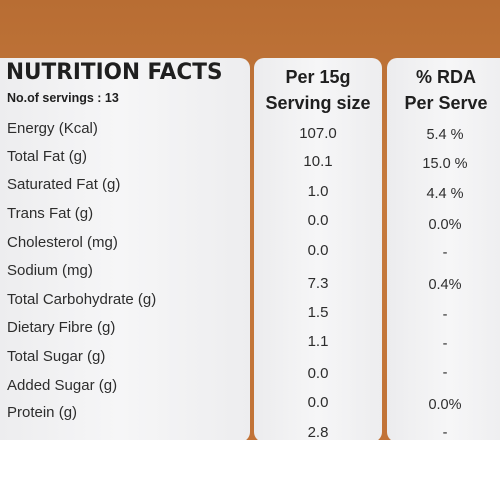 The height and width of the screenshot is (500, 500). Describe the element at coordinates (318, 312) in the screenshot. I see `nutrient-value: 1.5` at that location.